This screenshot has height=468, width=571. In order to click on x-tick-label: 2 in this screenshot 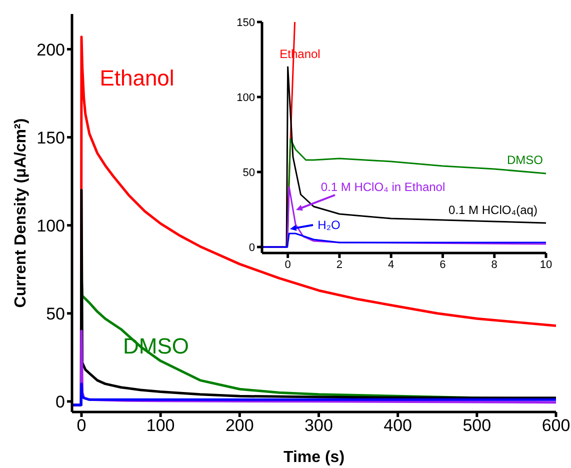, I will do `click(339, 264)`.